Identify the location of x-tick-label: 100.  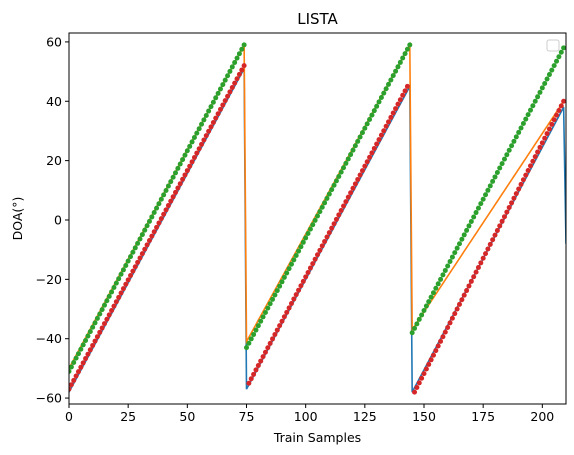
(306, 416).